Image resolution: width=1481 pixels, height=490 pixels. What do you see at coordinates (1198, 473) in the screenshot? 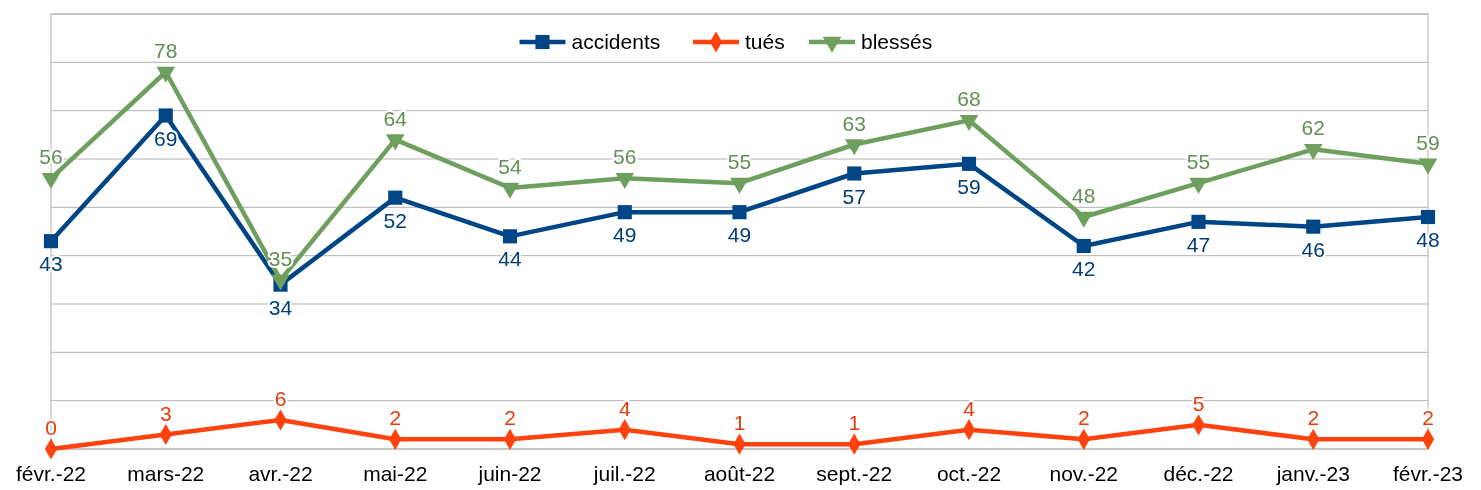
I see `x-tick-label: déc.-22` at bounding box center [1198, 473].